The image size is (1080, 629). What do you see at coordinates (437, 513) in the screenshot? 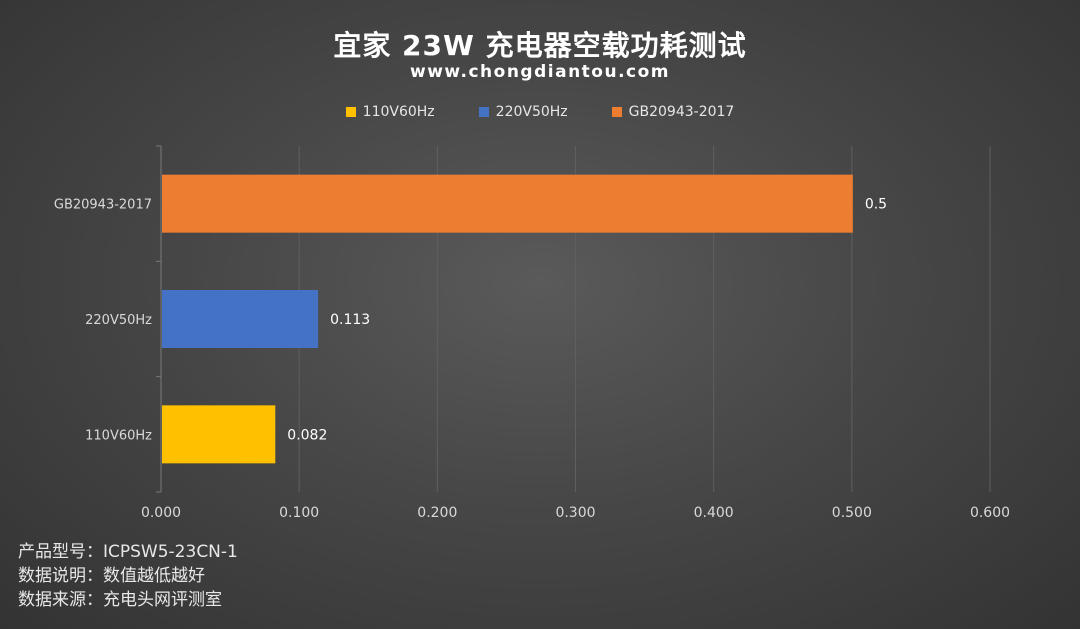
I see `x-tick-label: 0.200` at bounding box center [437, 513].